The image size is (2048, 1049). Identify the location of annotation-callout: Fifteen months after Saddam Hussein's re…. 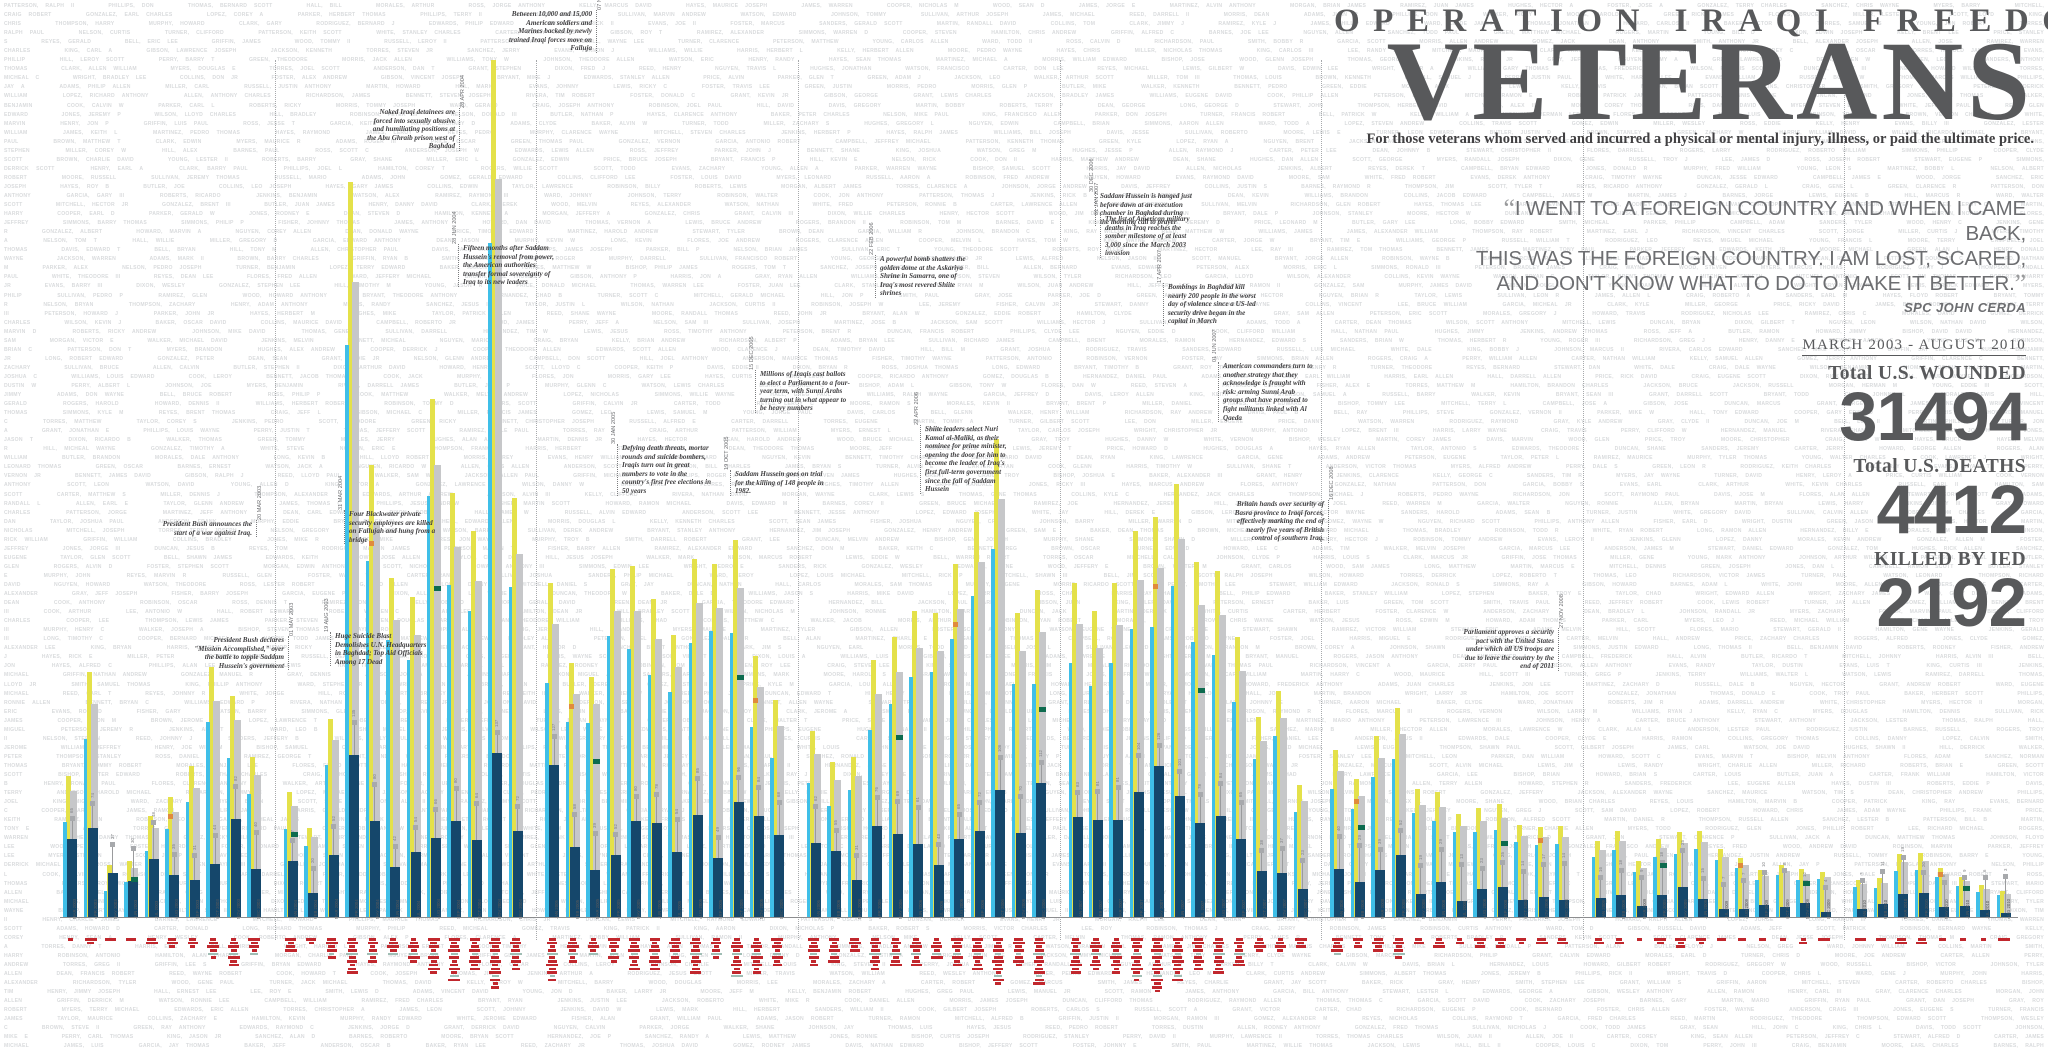
(503, 249).